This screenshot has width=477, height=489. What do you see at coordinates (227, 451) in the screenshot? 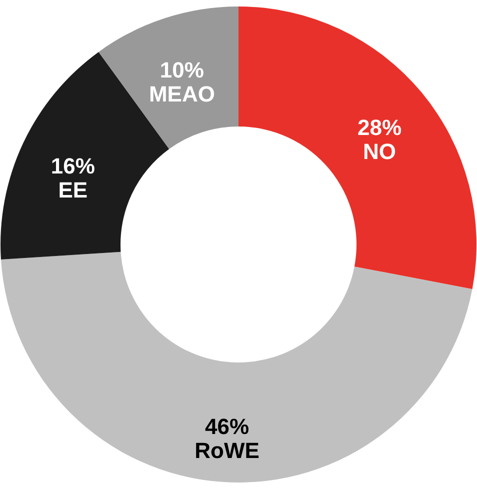
I see `slice-label: RoWE` at bounding box center [227, 451].